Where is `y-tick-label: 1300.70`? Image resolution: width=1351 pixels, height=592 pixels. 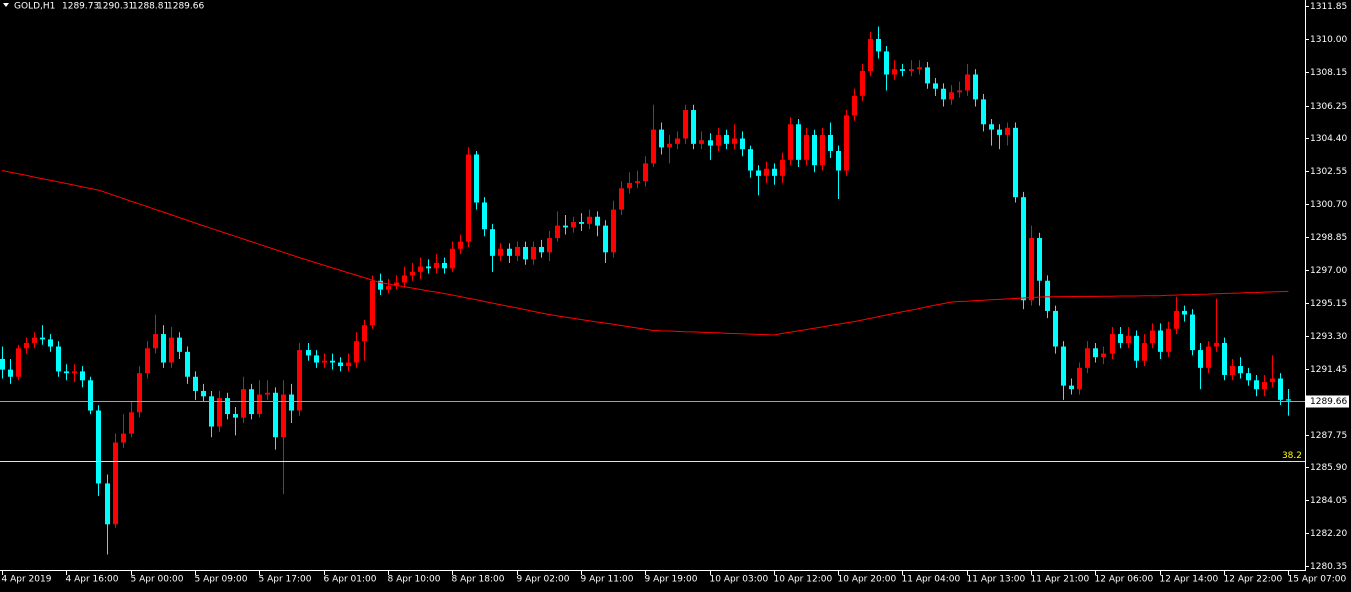
y-tick-label: 1300.70 is located at coordinates (1328, 205).